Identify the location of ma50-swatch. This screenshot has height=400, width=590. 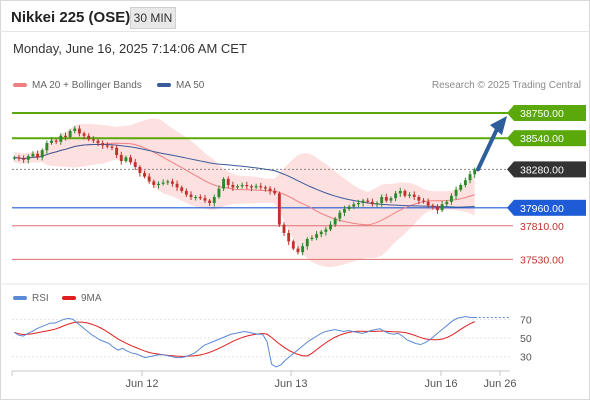
(164, 85).